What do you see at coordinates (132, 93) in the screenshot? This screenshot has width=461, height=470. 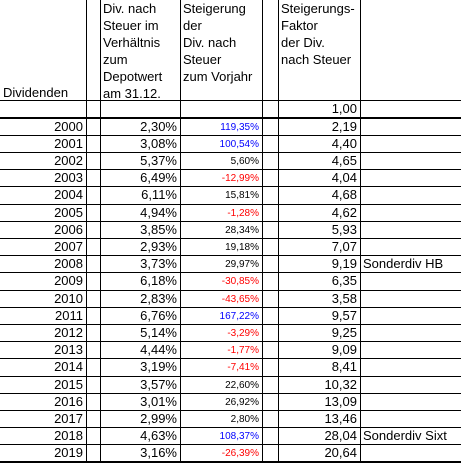 I see `header-cell: am 31.12.` at bounding box center [132, 93].